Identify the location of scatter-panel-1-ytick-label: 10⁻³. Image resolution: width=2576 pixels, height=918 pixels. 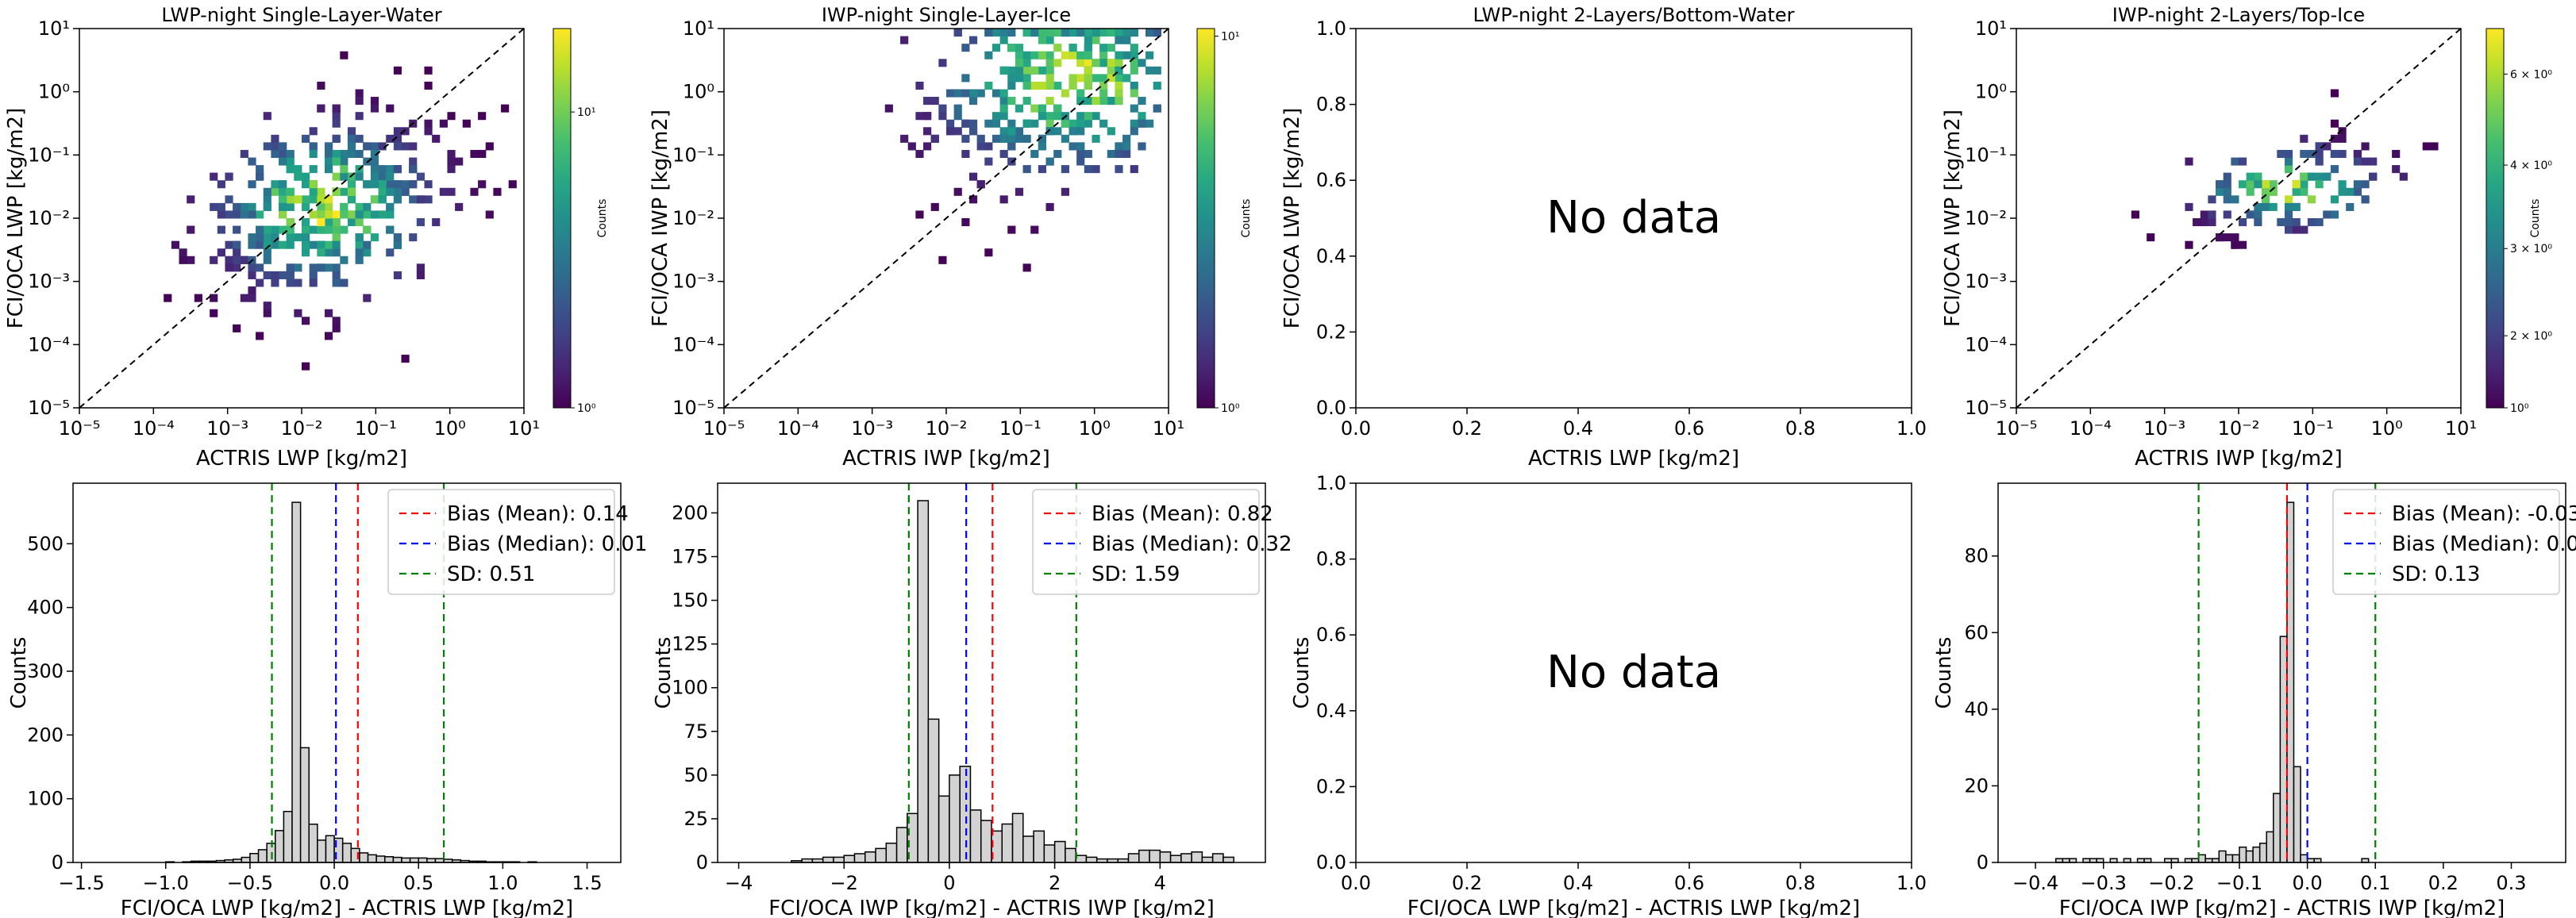
(49, 282).